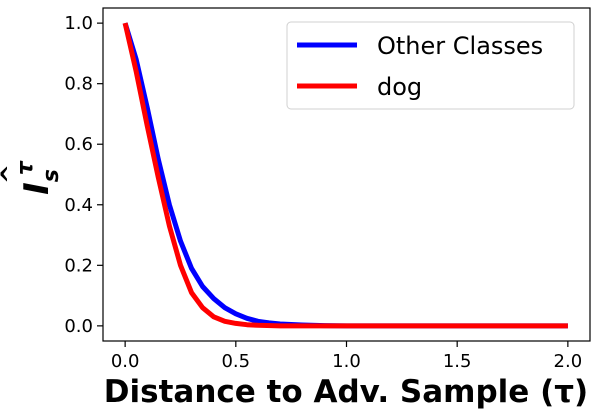 The width and height of the screenshot is (598, 419). Describe the element at coordinates (125, 361) in the screenshot. I see `x-tick-label: 0.0` at that location.